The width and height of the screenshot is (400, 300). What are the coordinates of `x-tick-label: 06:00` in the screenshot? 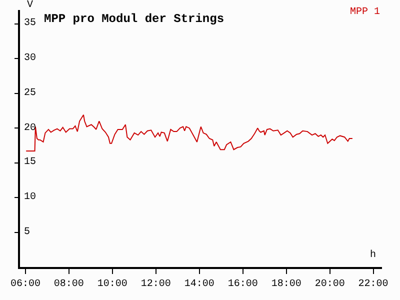 It's located at (25, 284).